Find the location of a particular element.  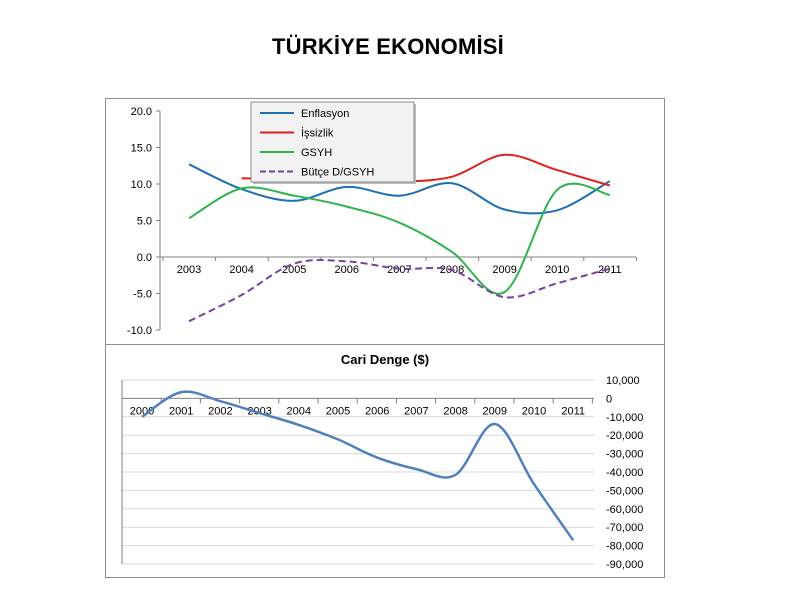

y-tick-label: 10.0 is located at coordinates (141, 185).